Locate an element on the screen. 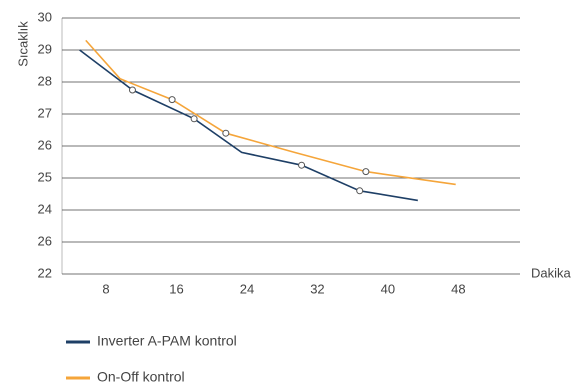 This screenshot has height=388, width=585. x-tick-label: 48 is located at coordinates (458, 288).